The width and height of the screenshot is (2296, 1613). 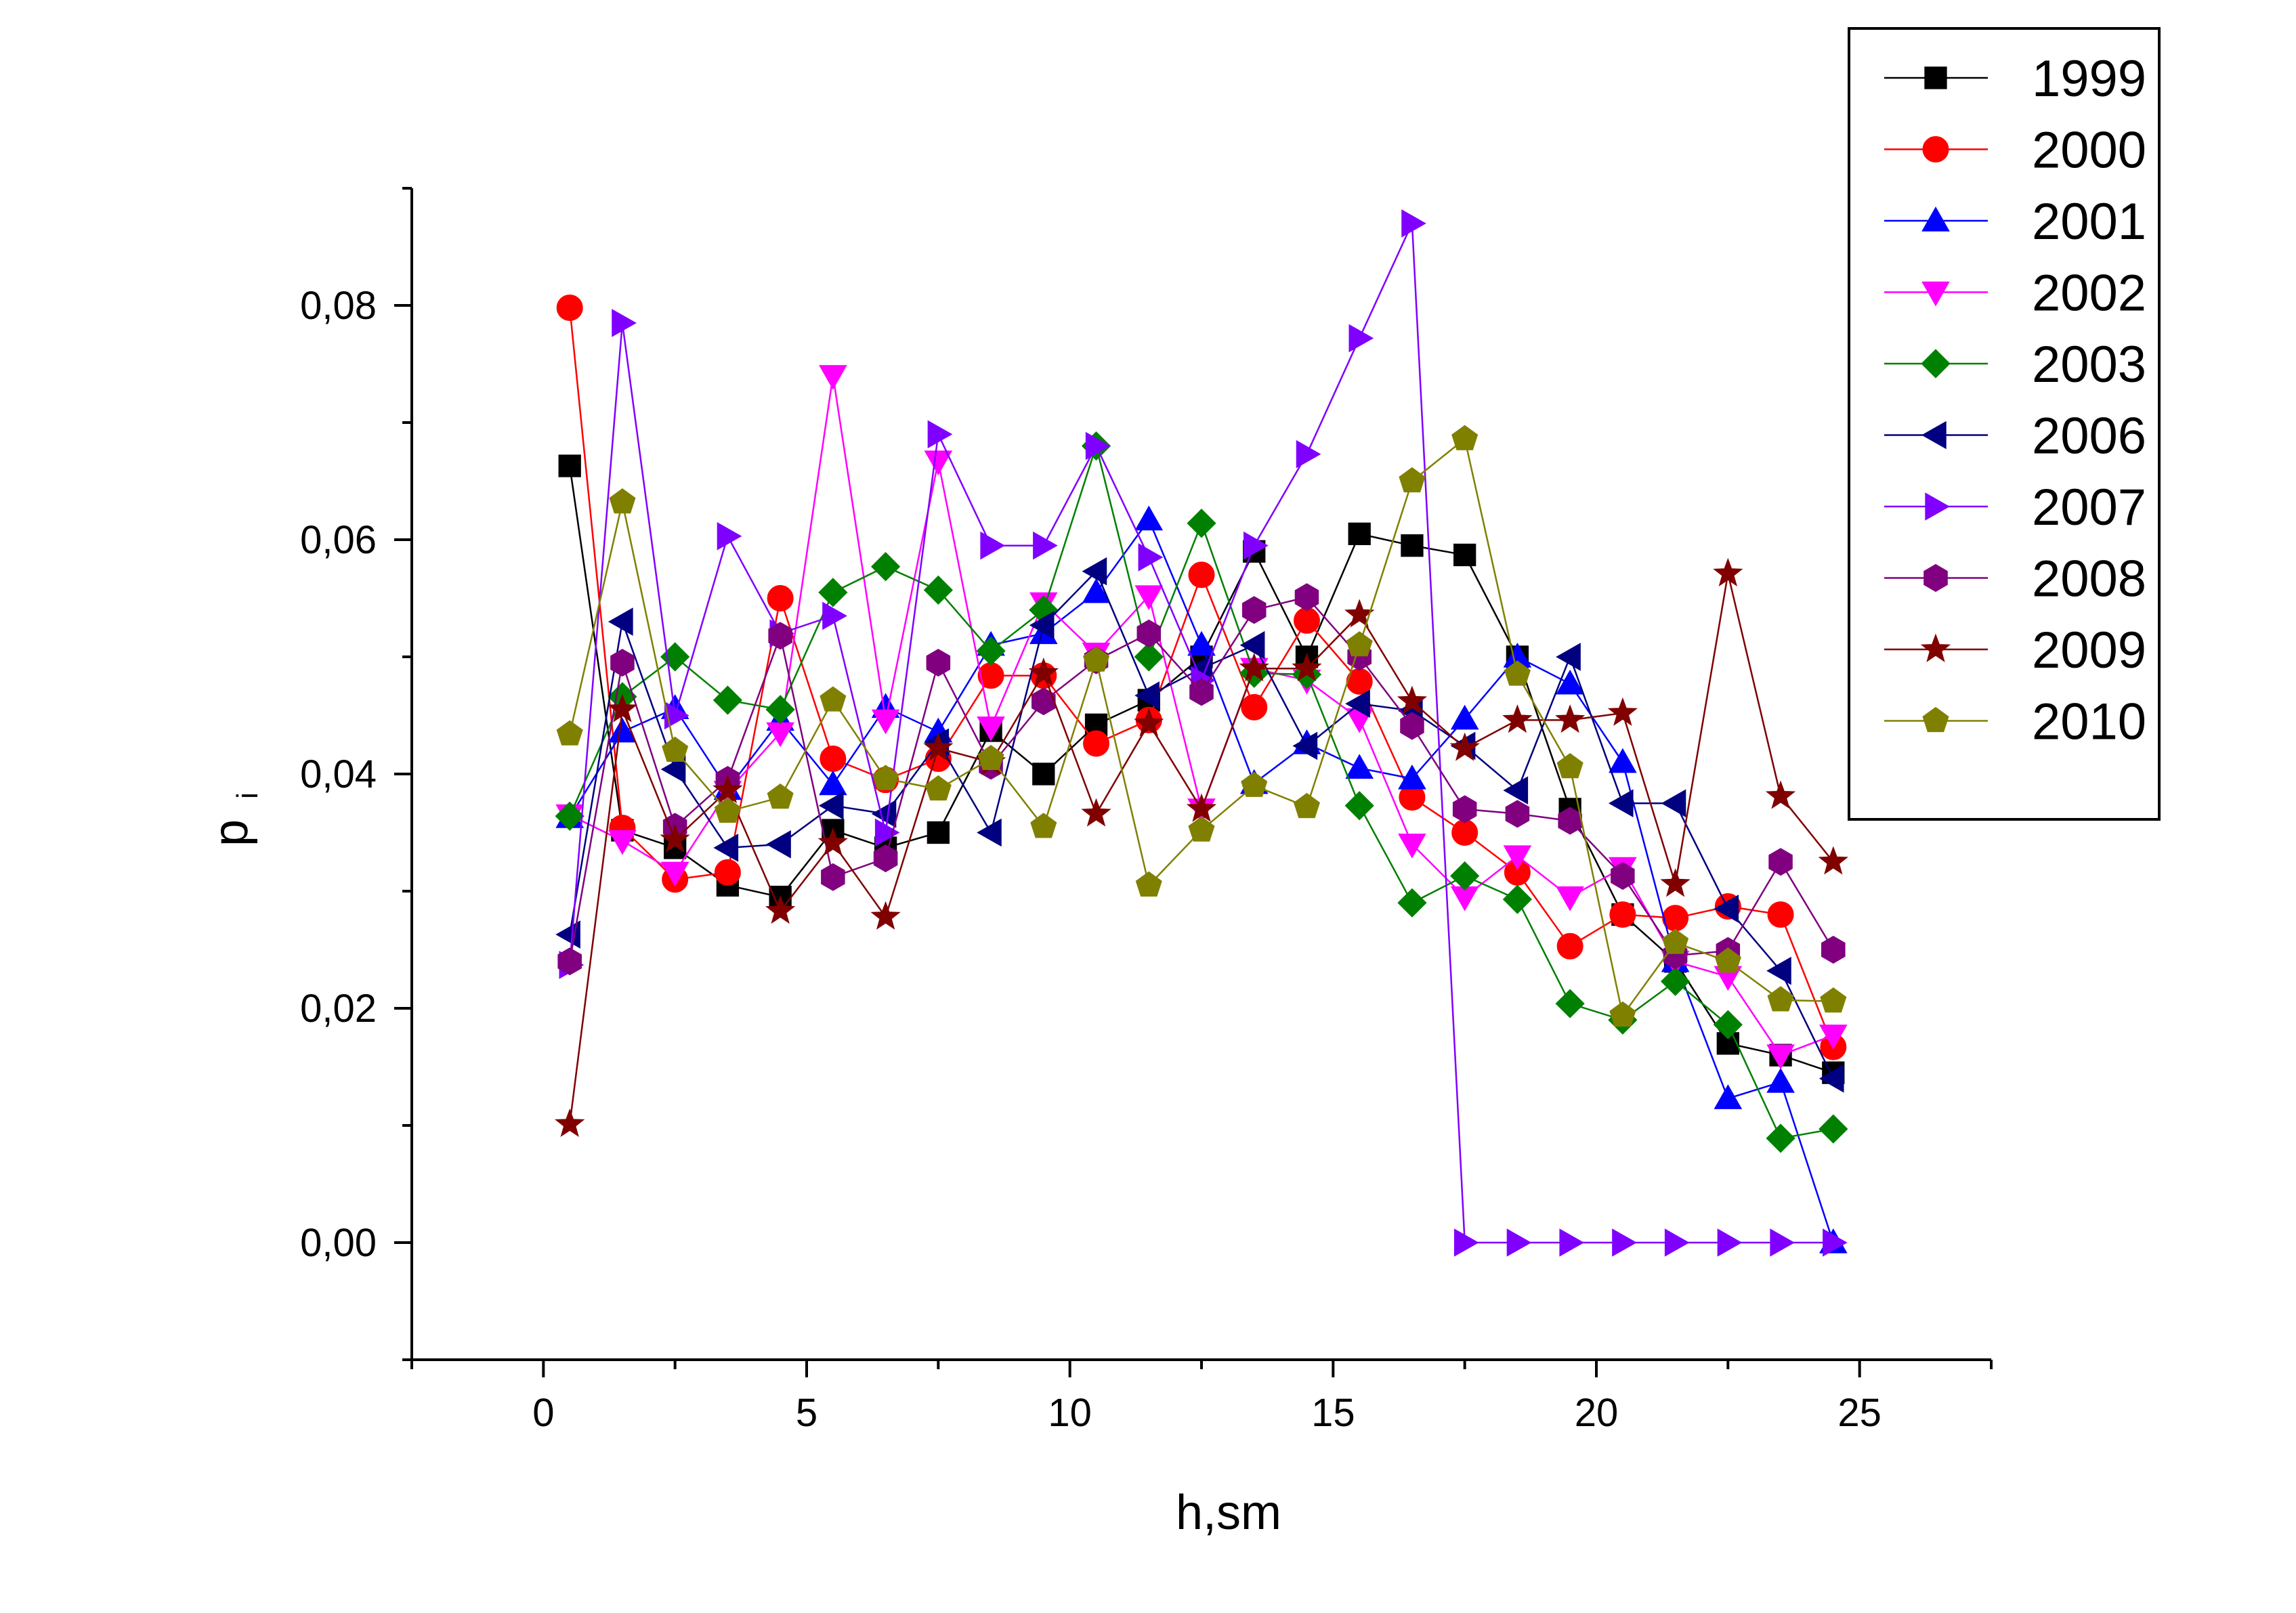 I want to click on legend-marker-2010, so click(x=1935, y=719).